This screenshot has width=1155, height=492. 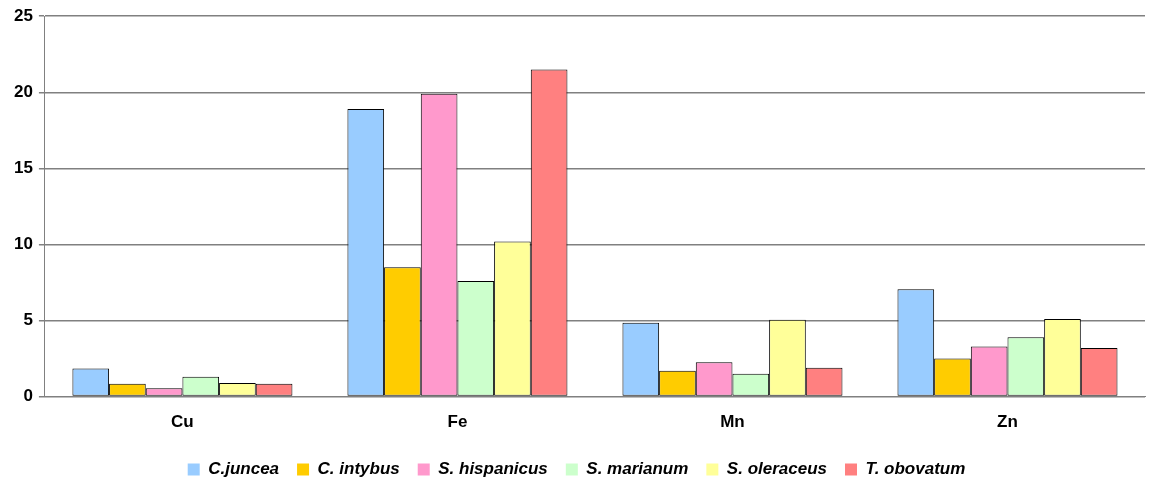 What do you see at coordinates (23, 244) in the screenshot?
I see `y-tick-label: 10` at bounding box center [23, 244].